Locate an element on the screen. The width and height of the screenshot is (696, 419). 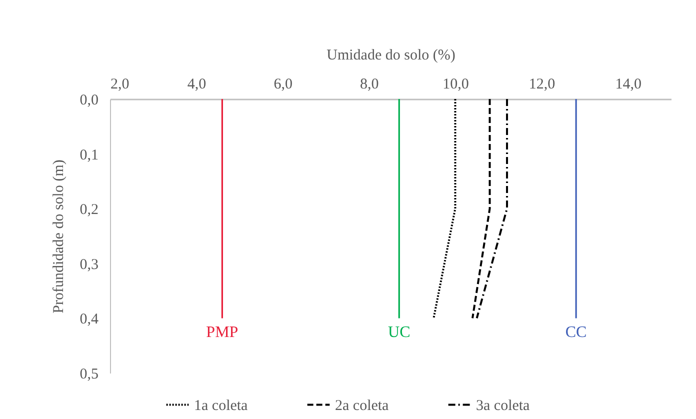
series-label: CC is located at coordinates (576, 333).